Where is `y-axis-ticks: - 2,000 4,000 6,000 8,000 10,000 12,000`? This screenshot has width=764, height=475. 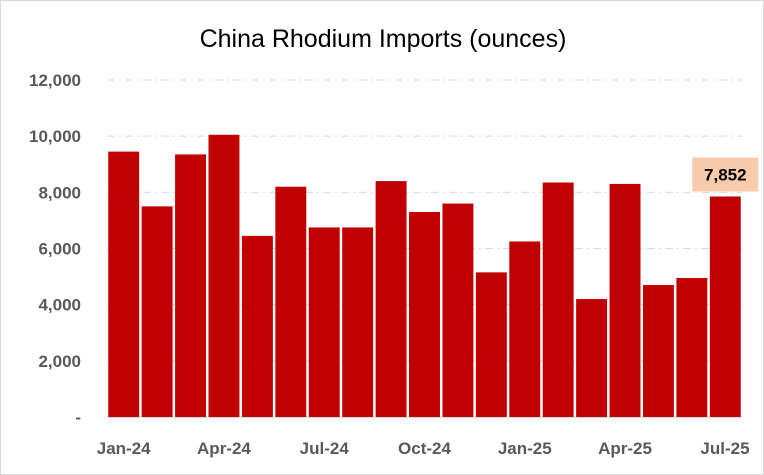
y-axis-ticks: - 2,000 4,000 6,000 8,000 10,000 12,000 is located at coordinates (55, 249).